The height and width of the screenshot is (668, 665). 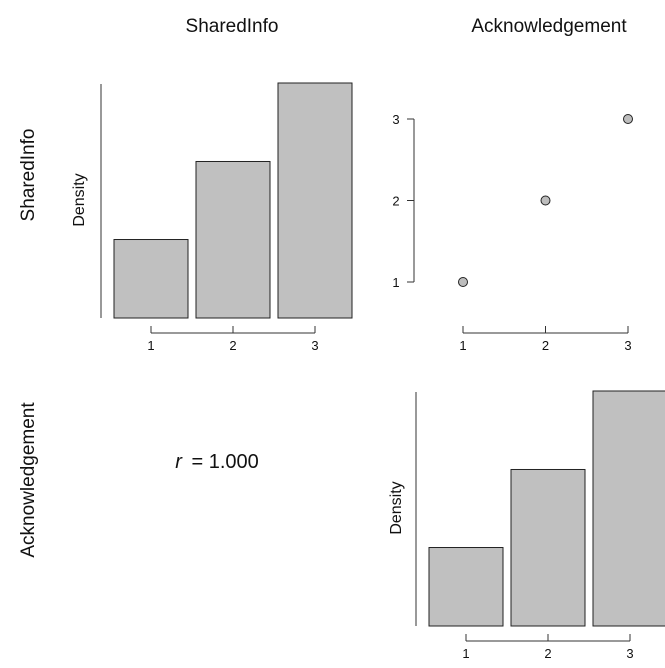 I want to click on row-header-acknowledgement: Acknowledgement, so click(x=28, y=480).